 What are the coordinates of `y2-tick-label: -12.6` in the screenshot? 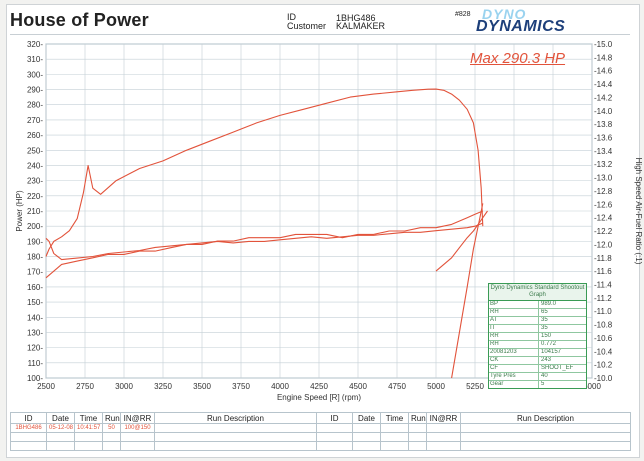 It's located at (603, 204).